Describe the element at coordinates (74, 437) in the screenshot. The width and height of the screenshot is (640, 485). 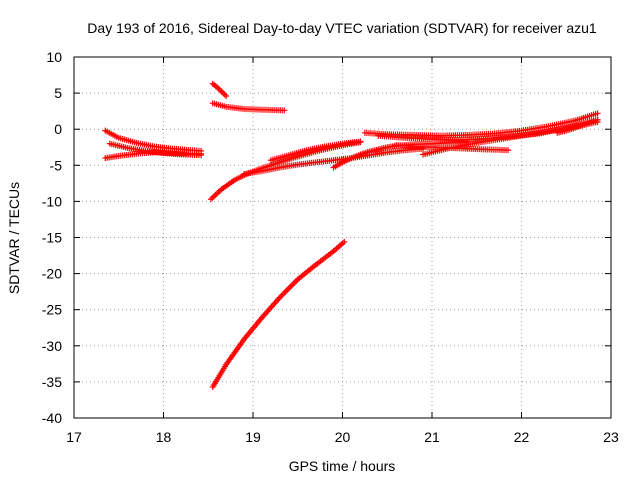
I see `x-tick-label: 17` at that location.